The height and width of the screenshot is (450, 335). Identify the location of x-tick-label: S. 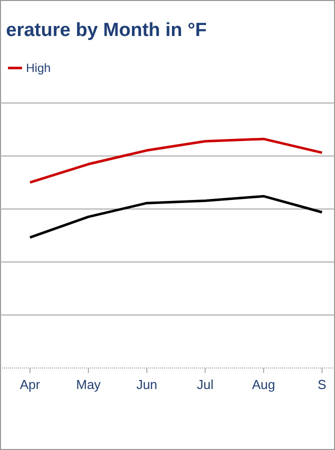
(322, 384).